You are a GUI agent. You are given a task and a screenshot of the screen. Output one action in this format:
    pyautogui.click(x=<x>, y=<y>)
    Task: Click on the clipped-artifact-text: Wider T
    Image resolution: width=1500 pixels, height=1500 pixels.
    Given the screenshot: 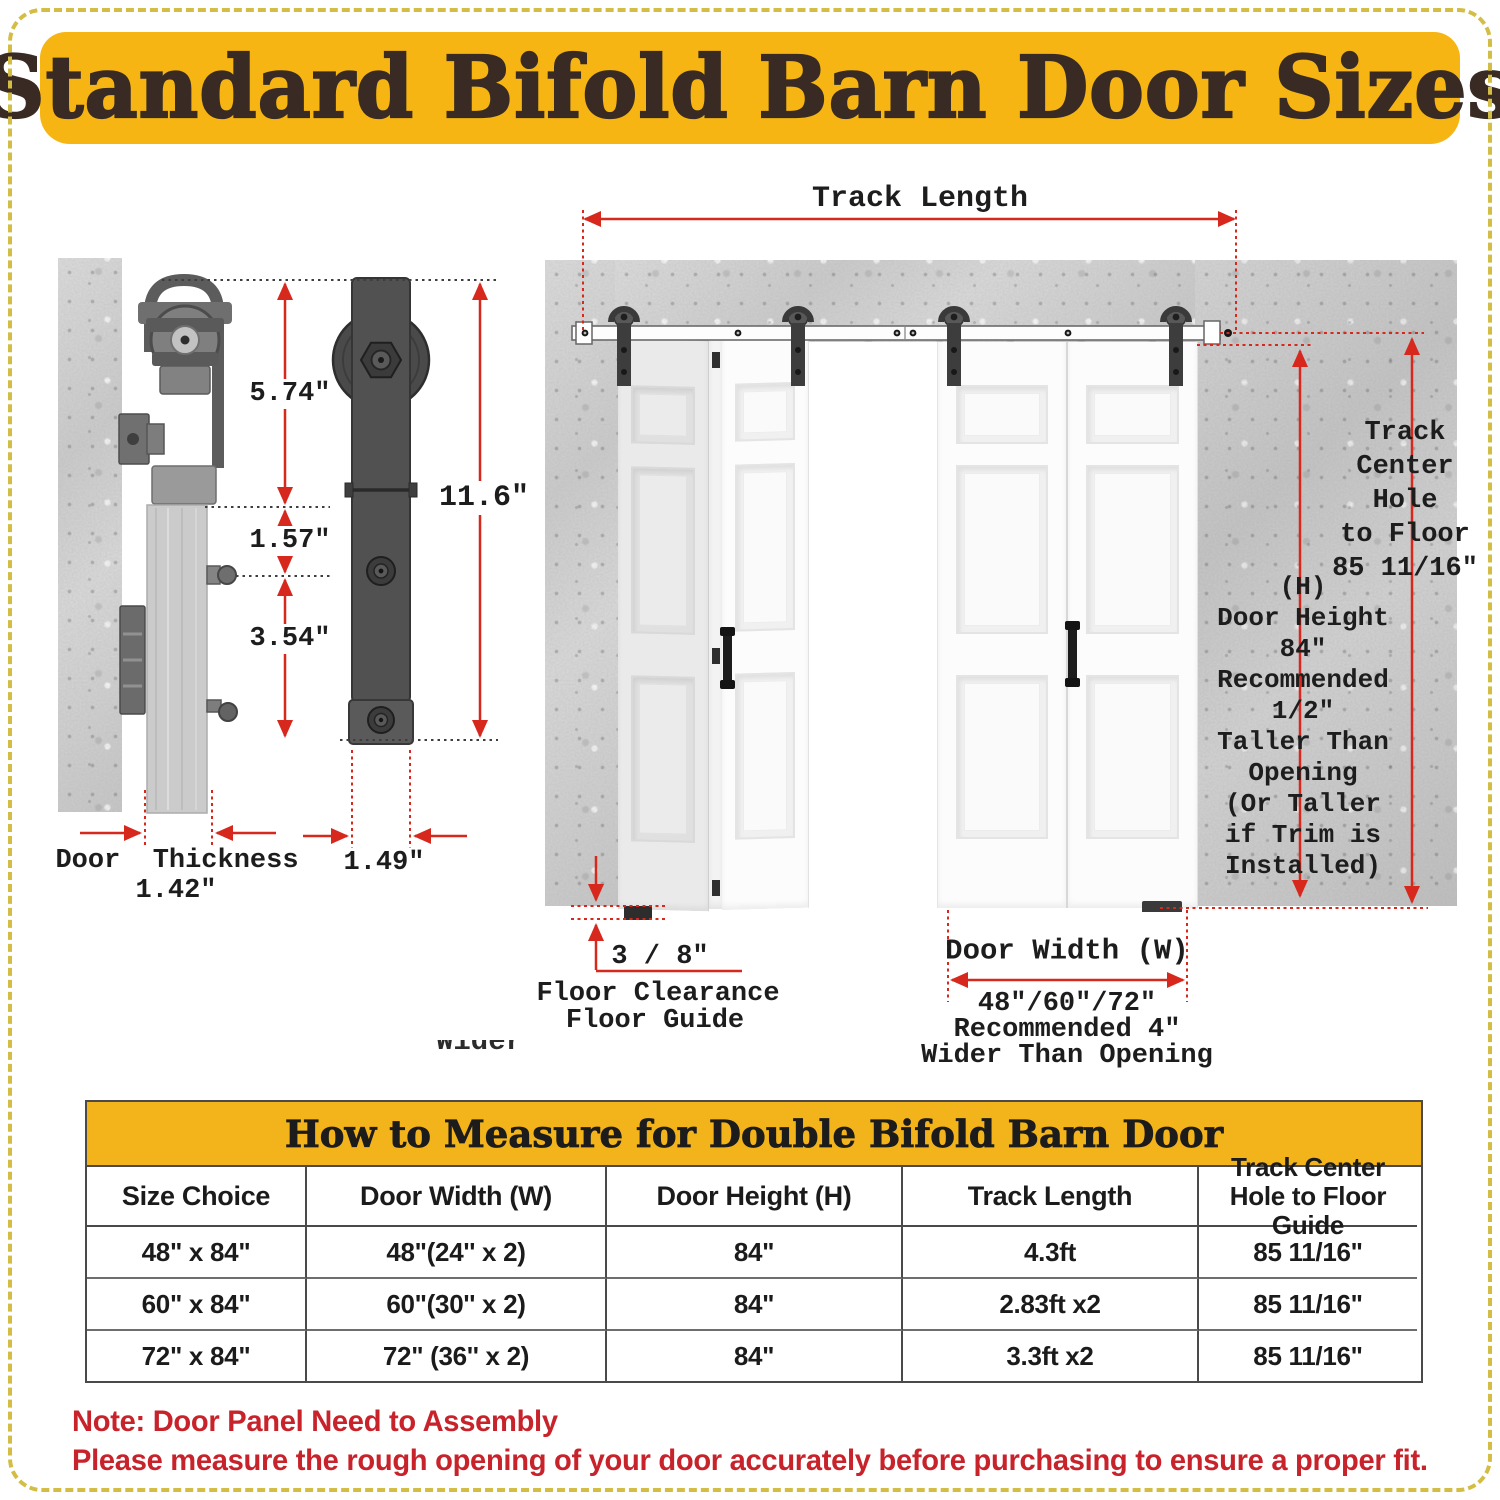 What is the action you would take?
    pyautogui.click(x=480, y=1049)
    